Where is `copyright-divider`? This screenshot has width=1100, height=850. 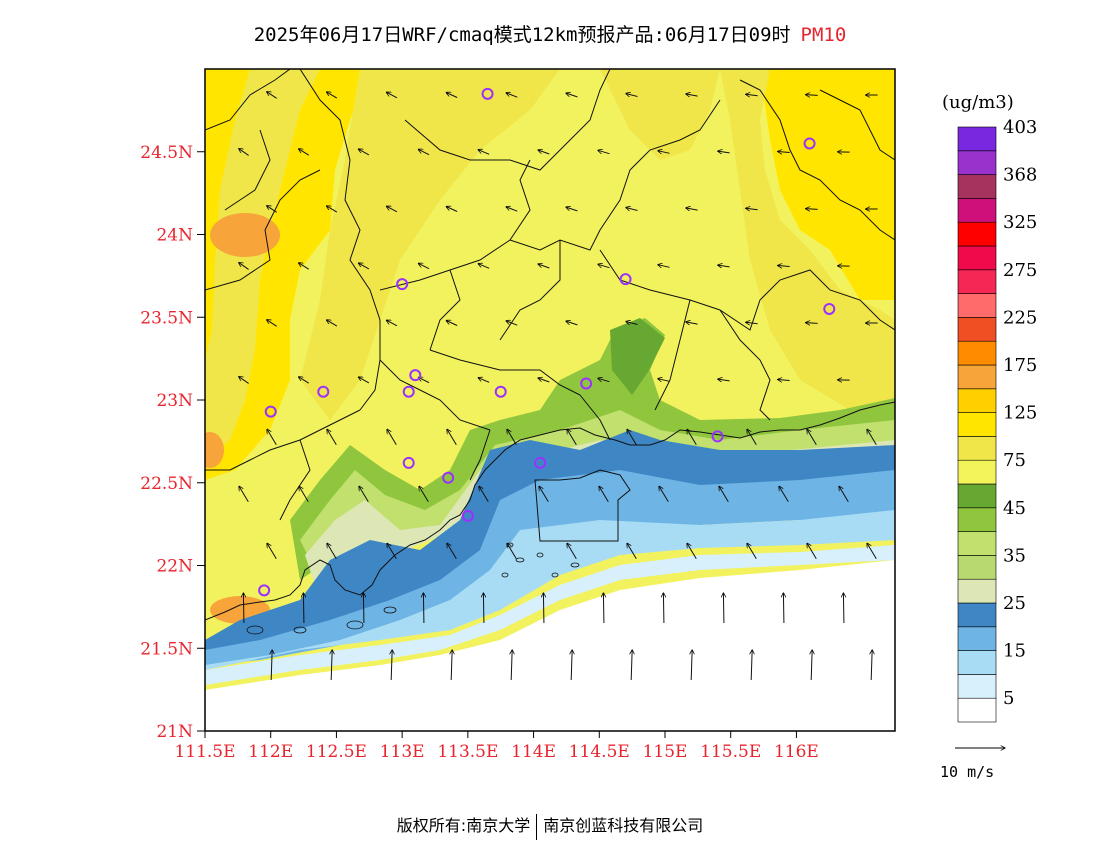
copyright-divider is located at coordinates (537, 826).